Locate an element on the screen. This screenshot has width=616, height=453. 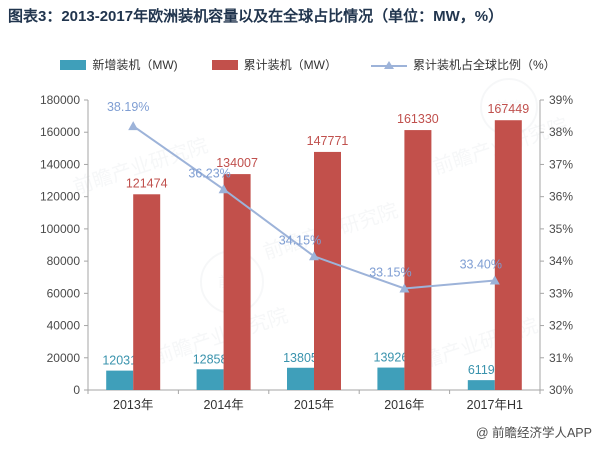
x-axis-label: 2016年 is located at coordinates (404, 405).